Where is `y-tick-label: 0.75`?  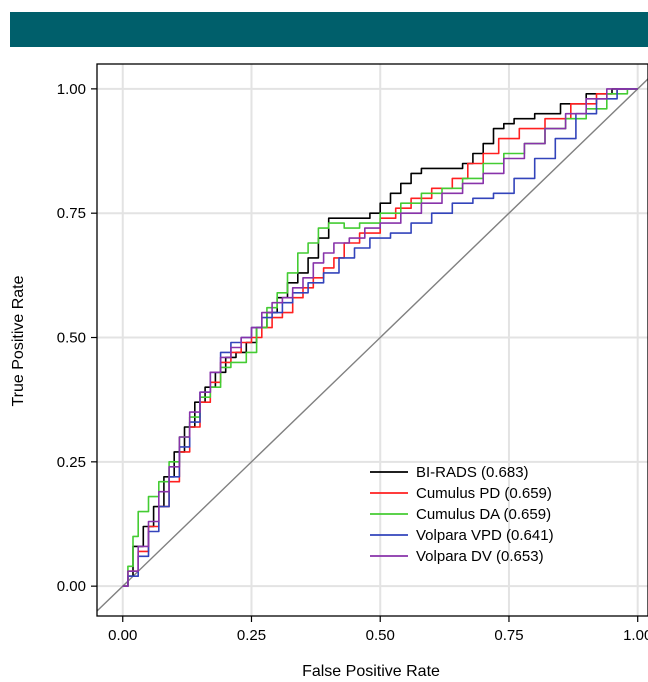 y-tick-label: 0.75 is located at coordinates (71, 213).